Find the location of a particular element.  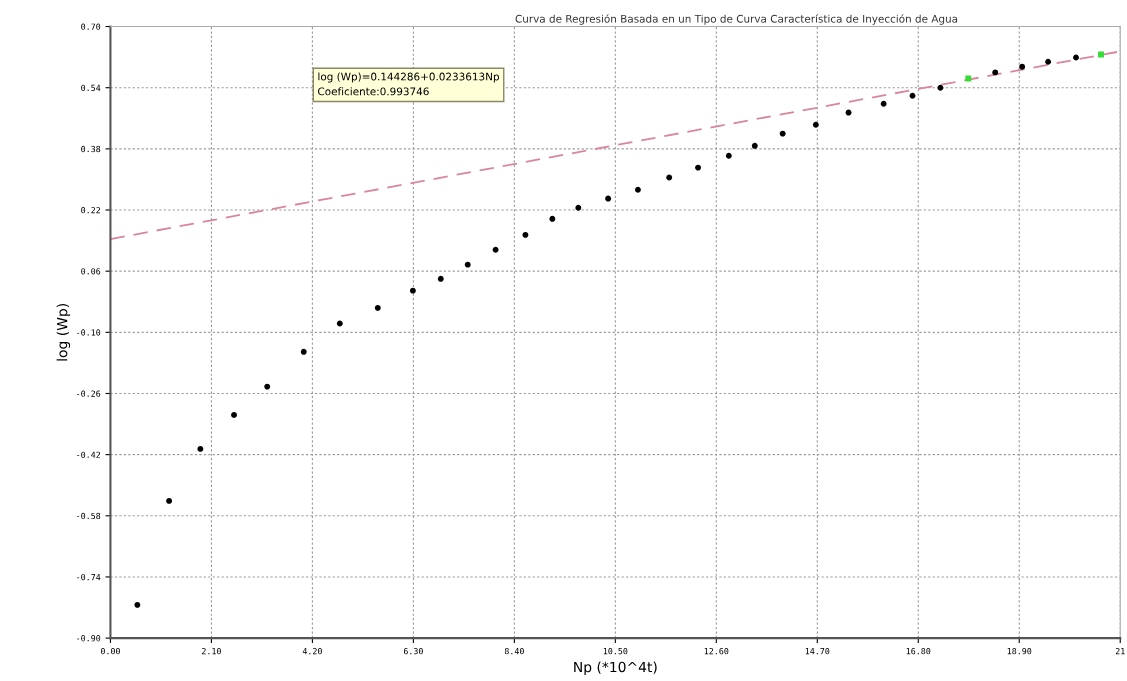

y-tick-label: 0.70 is located at coordinates (91, 26).